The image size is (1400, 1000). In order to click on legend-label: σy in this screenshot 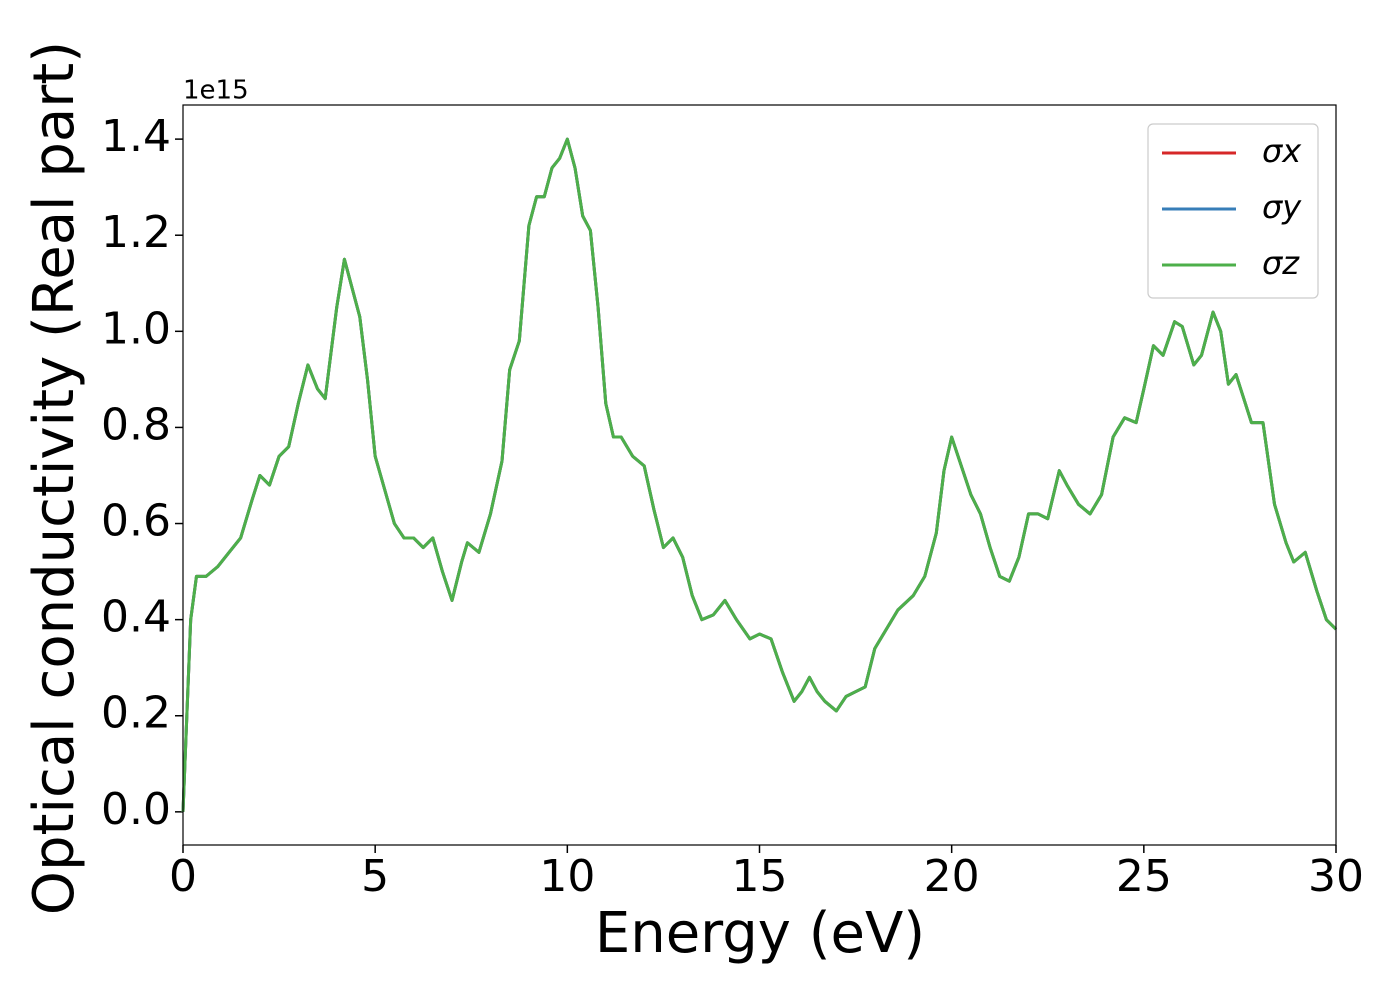, I will do `click(1282, 207)`.